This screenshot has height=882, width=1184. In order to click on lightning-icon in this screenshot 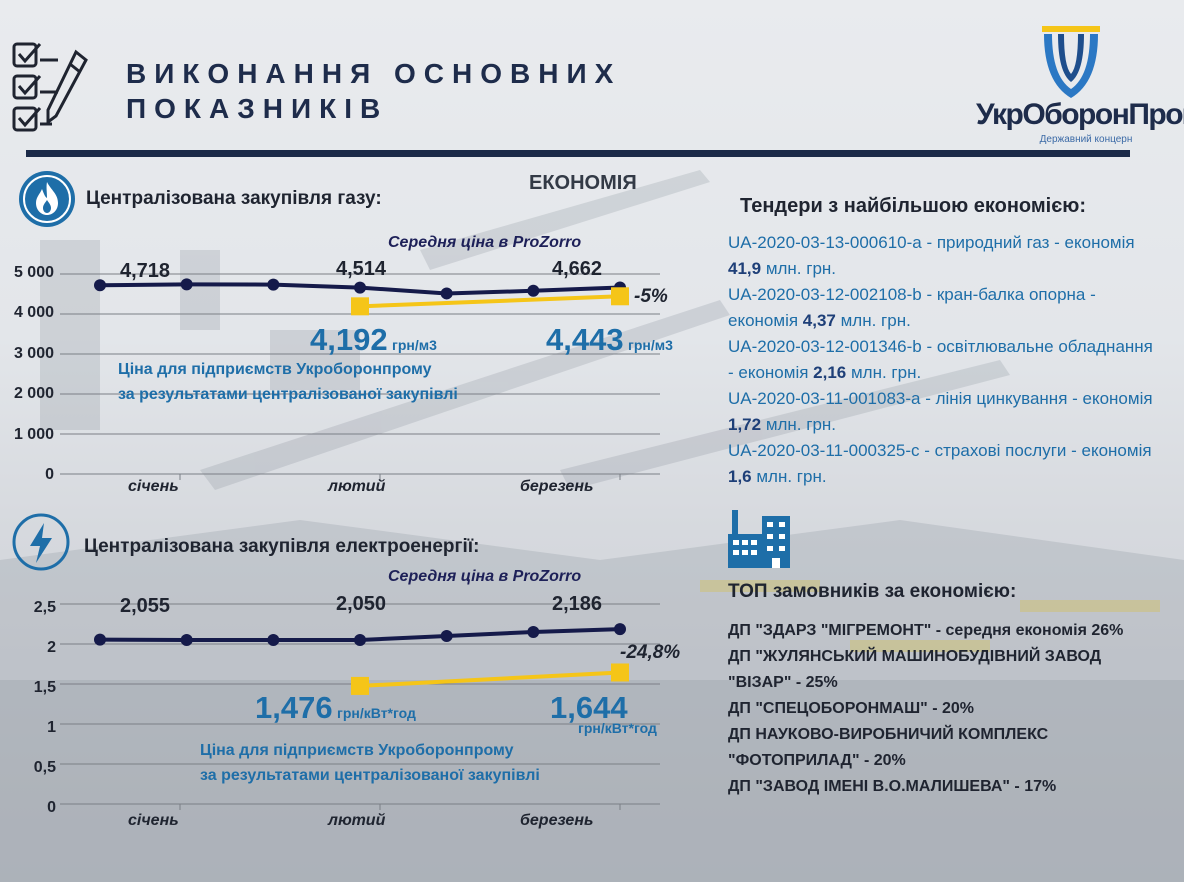, I will do `click(41, 542)`.